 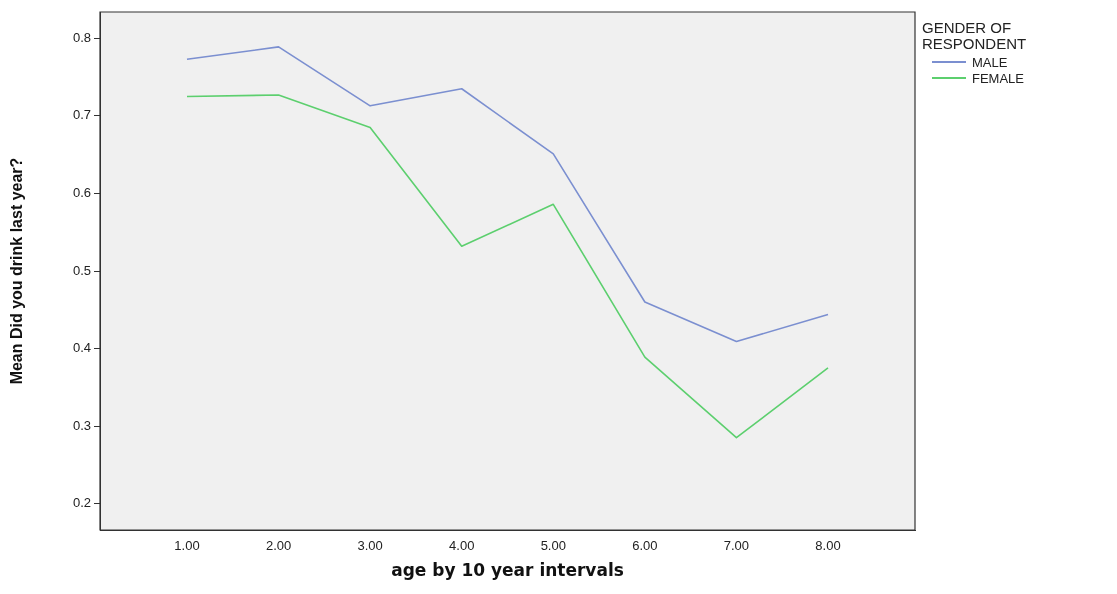 I want to click on x-tick-label: 7.00, so click(x=736, y=546).